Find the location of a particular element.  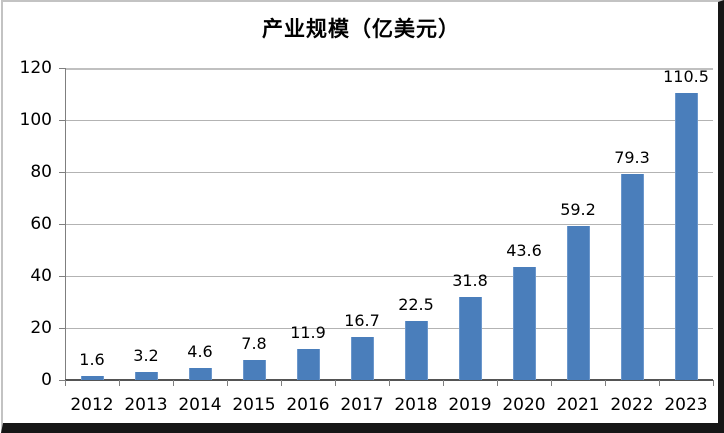

bar-value-label: 4.6 is located at coordinates (200, 351).